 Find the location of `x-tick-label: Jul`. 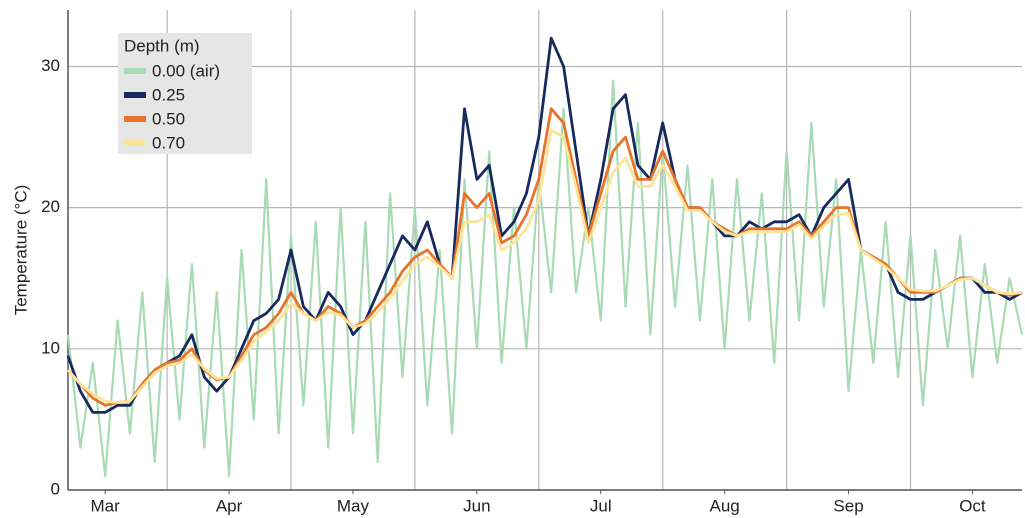

x-tick-label: Jul is located at coordinates (601, 505).